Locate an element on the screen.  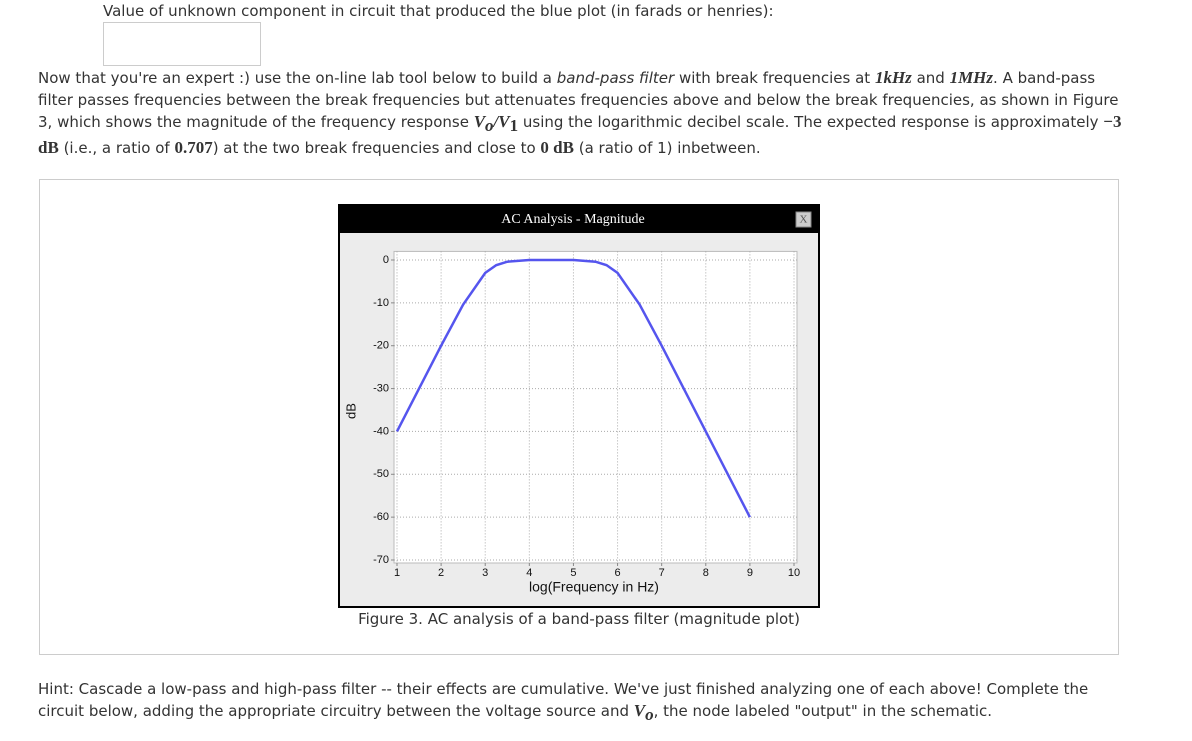
data-line is located at coordinates (573, 388).